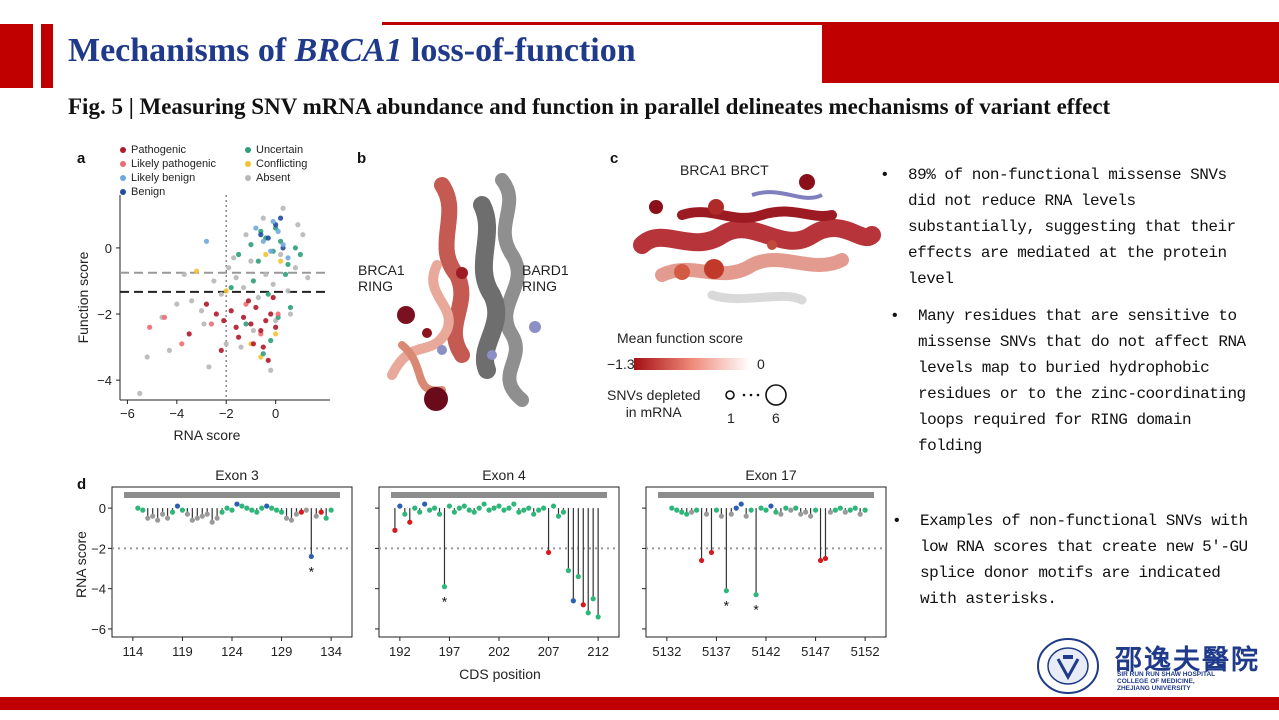  What do you see at coordinates (450, 651) in the screenshot?
I see `x-tick-label: 197` at bounding box center [450, 651].